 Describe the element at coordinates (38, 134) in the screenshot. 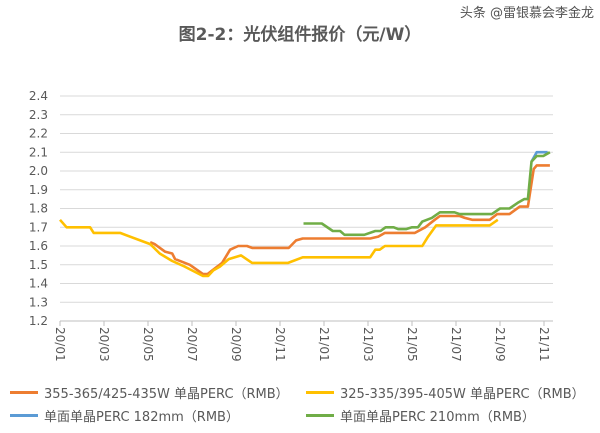

I see `y-tick-label: 2.2` at that location.